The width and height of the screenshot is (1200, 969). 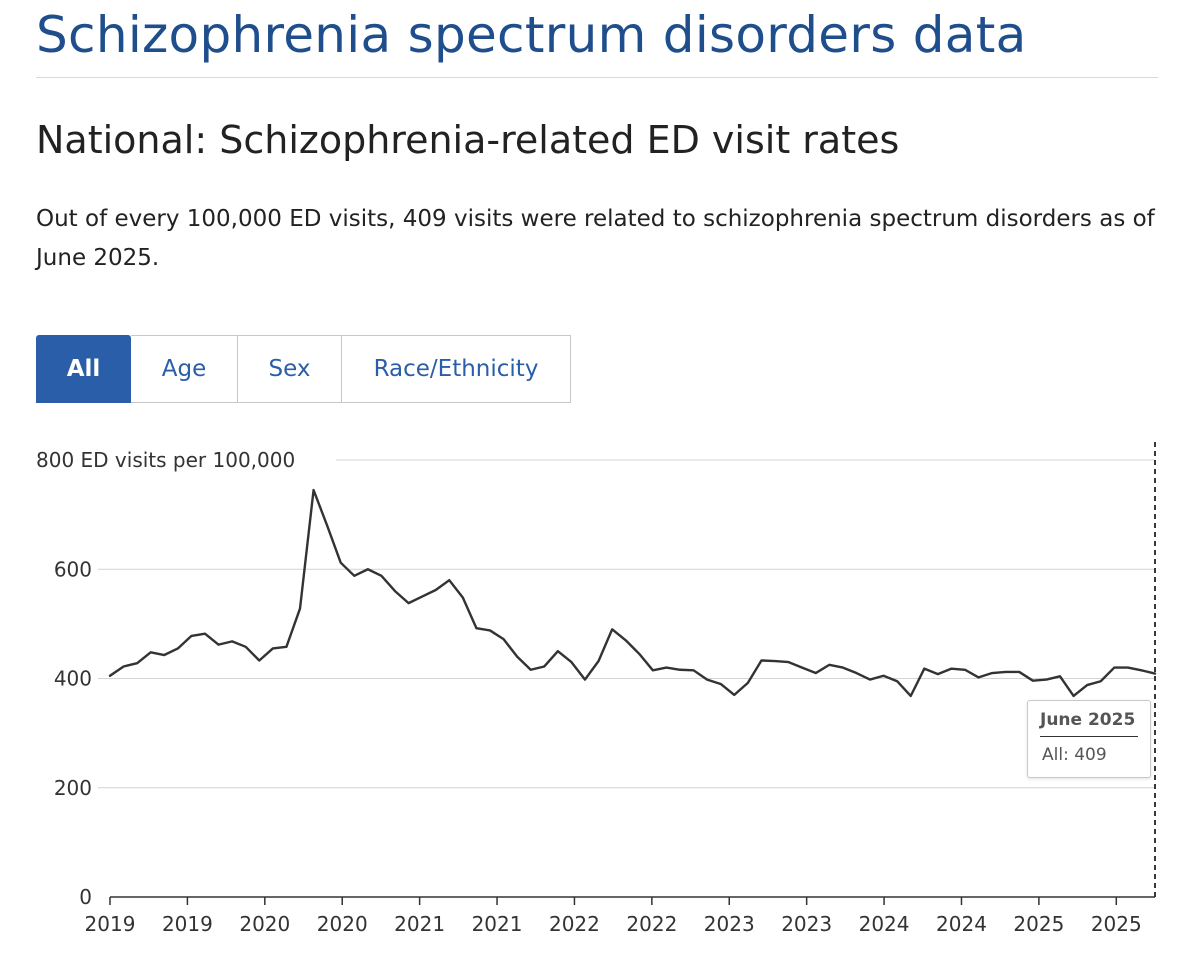 What do you see at coordinates (1089, 736) in the screenshot?
I see `tooltip-divider` at bounding box center [1089, 736].